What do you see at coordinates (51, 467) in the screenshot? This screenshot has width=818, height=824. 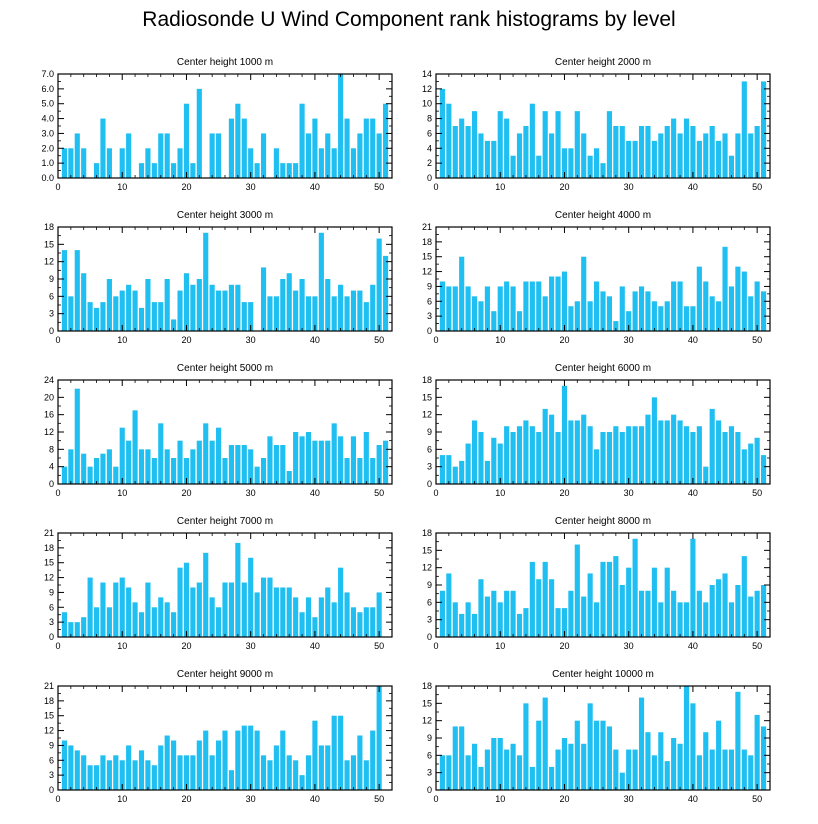 I see `y-tick-label: 4` at bounding box center [51, 467].